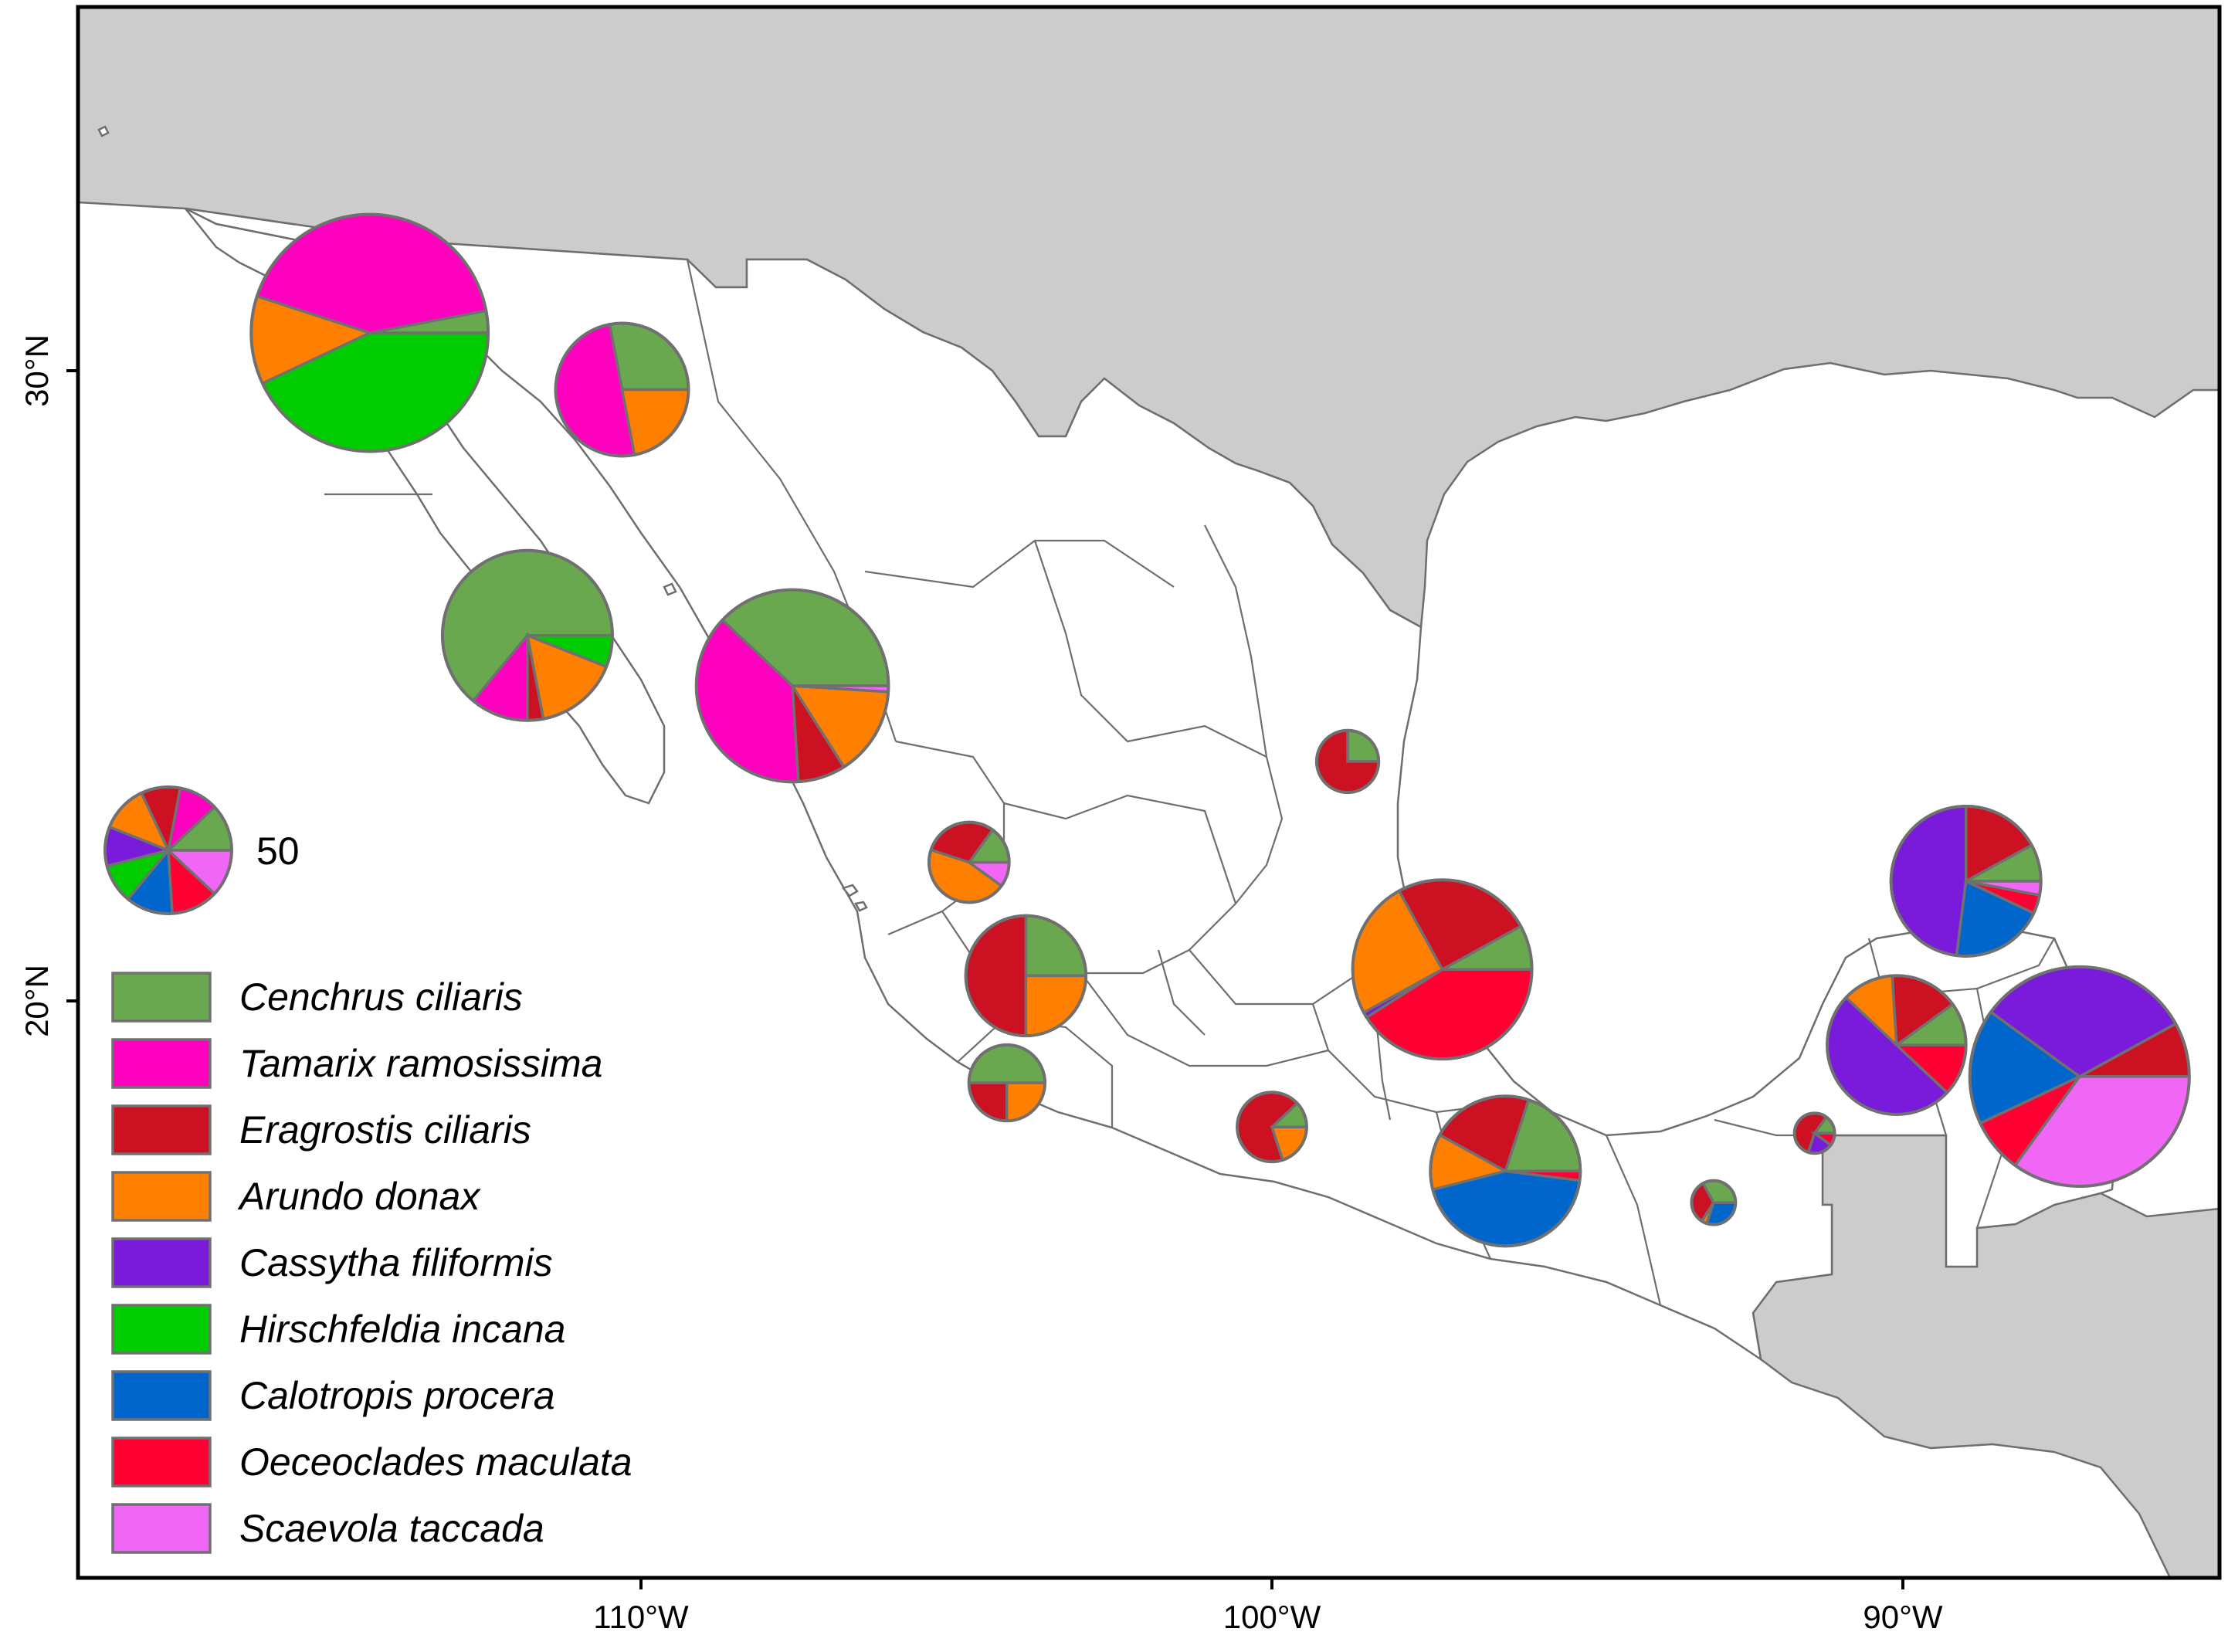 This screenshot has height=1652, width=2228. I want to click on pie-yucatan-outline, so click(1966, 881).